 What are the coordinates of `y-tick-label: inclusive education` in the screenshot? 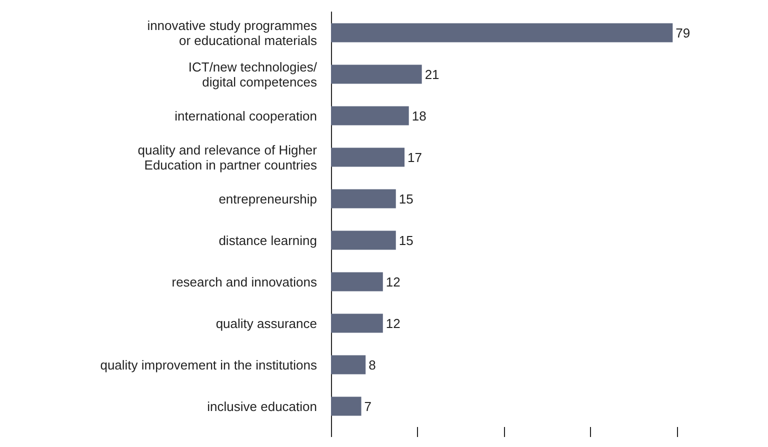 It's located at (262, 406).